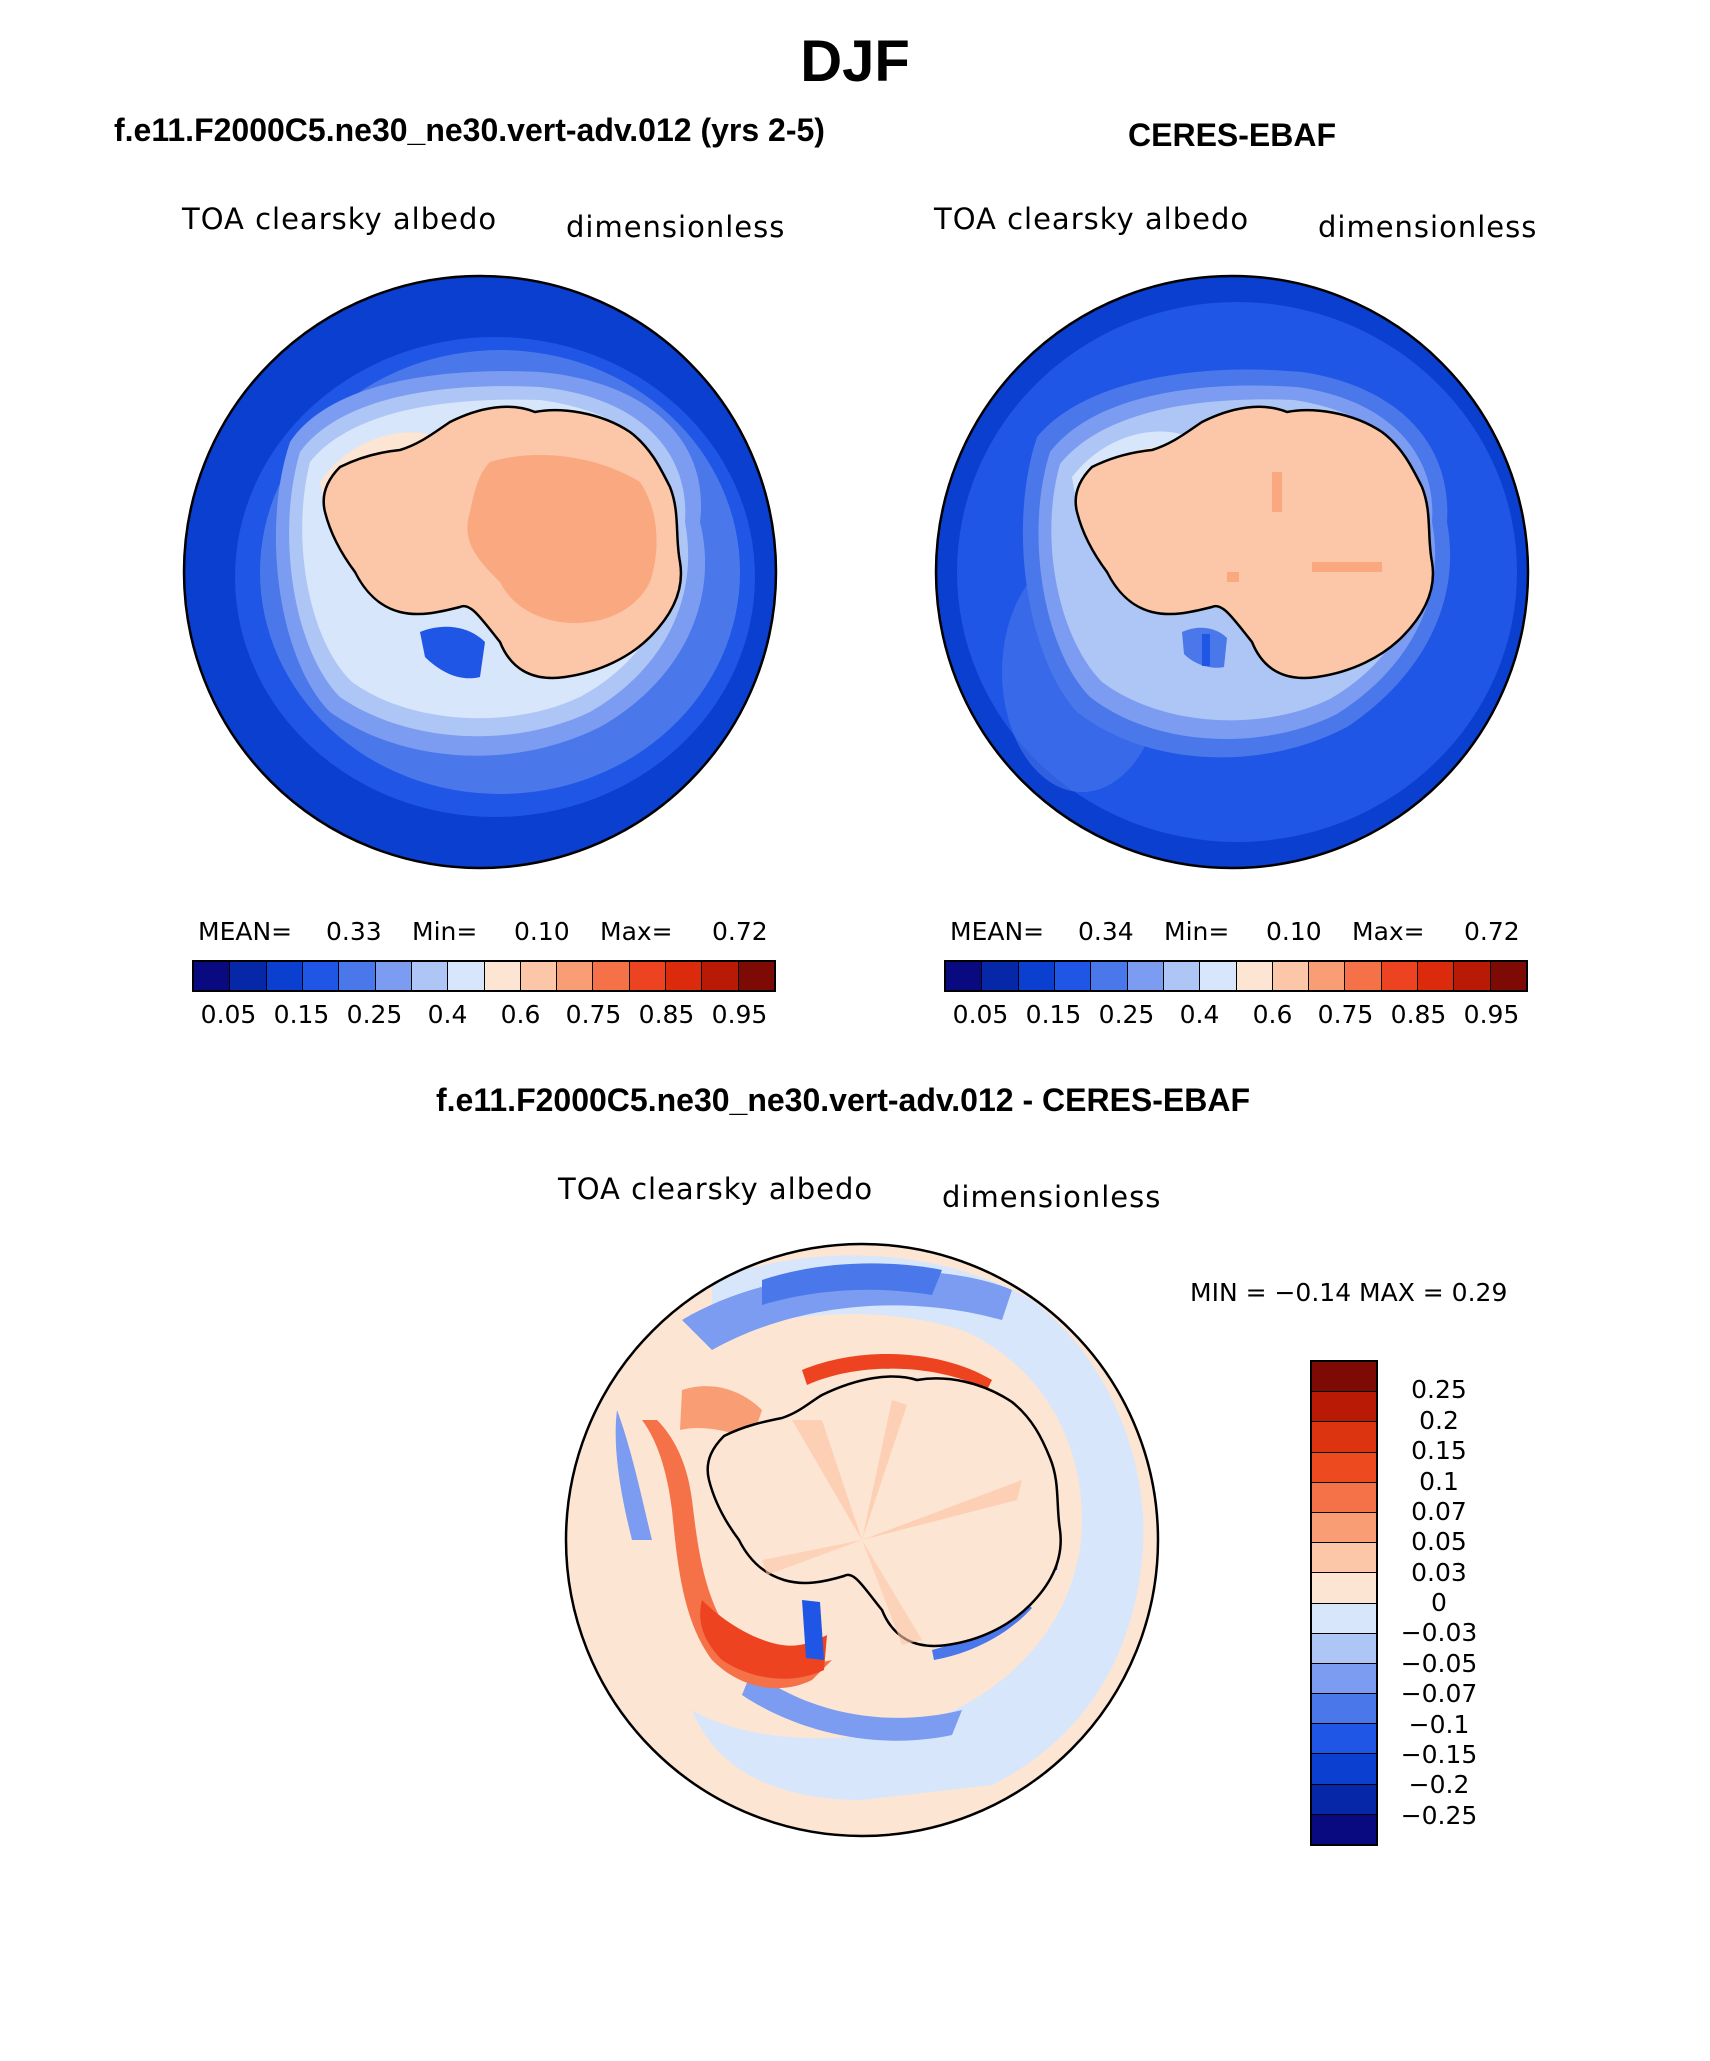 This screenshot has width=1710, height=2061. What do you see at coordinates (1439, 1602) in the screenshot?
I see `diff-colorbar-tick-label: 0` at bounding box center [1439, 1602].